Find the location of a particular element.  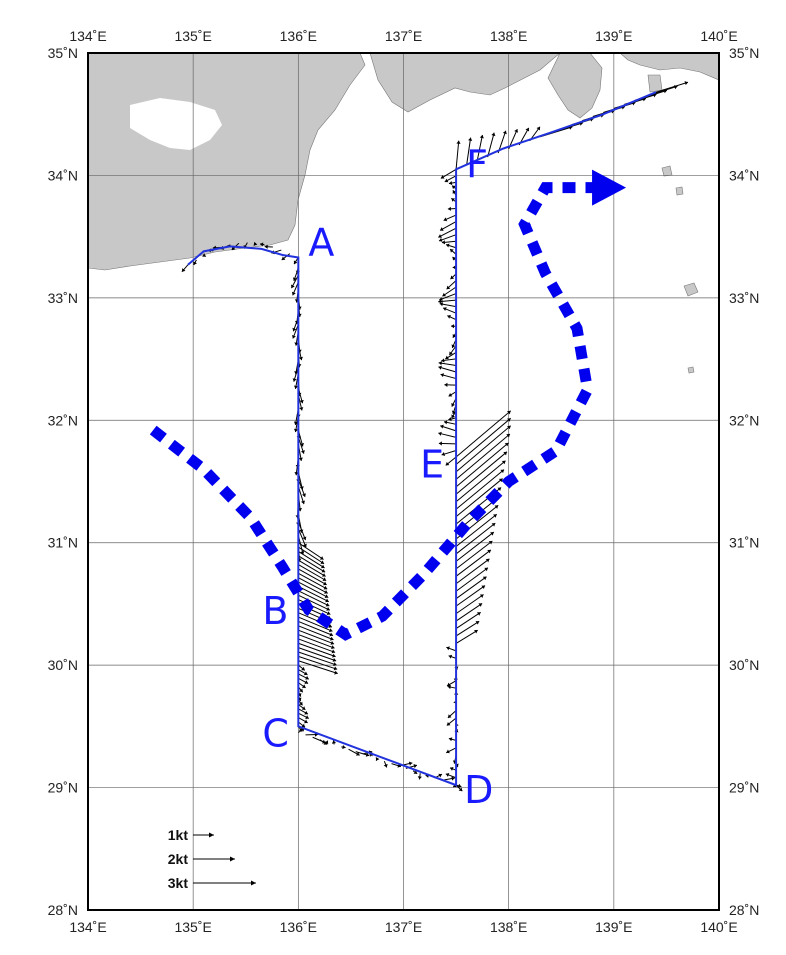

lon-label-top-5: 139˚E is located at coordinates (613, 36).